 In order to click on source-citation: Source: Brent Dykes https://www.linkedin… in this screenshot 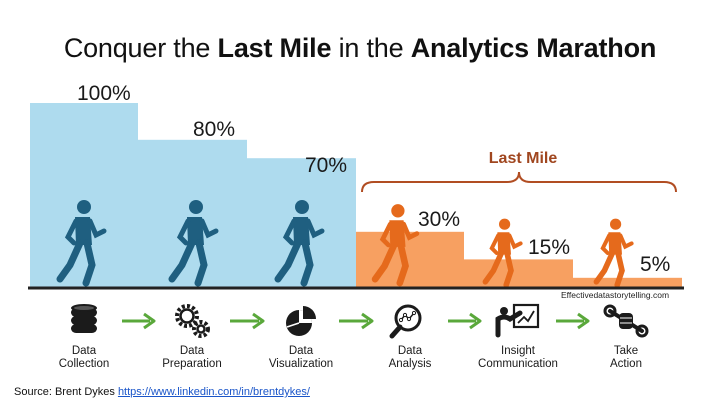, I will do `click(162, 392)`.